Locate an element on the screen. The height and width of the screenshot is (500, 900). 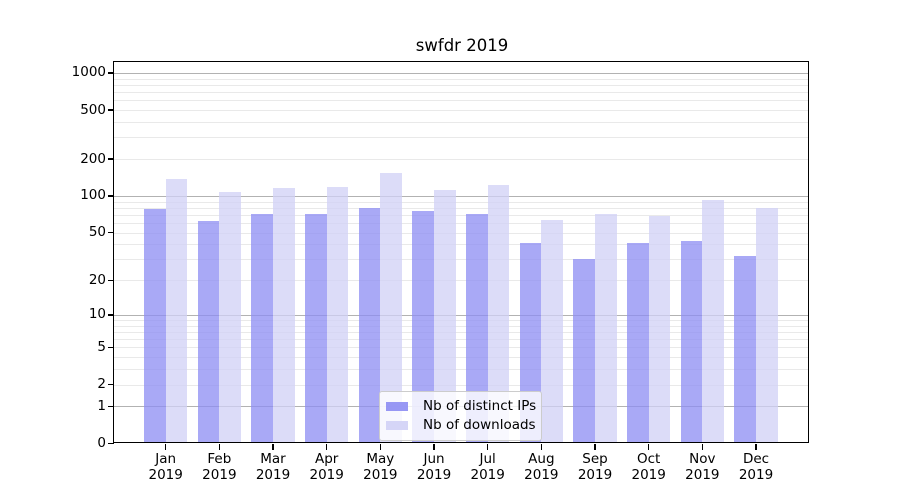
x-tick-label: Apr 2019 is located at coordinates (326, 467).